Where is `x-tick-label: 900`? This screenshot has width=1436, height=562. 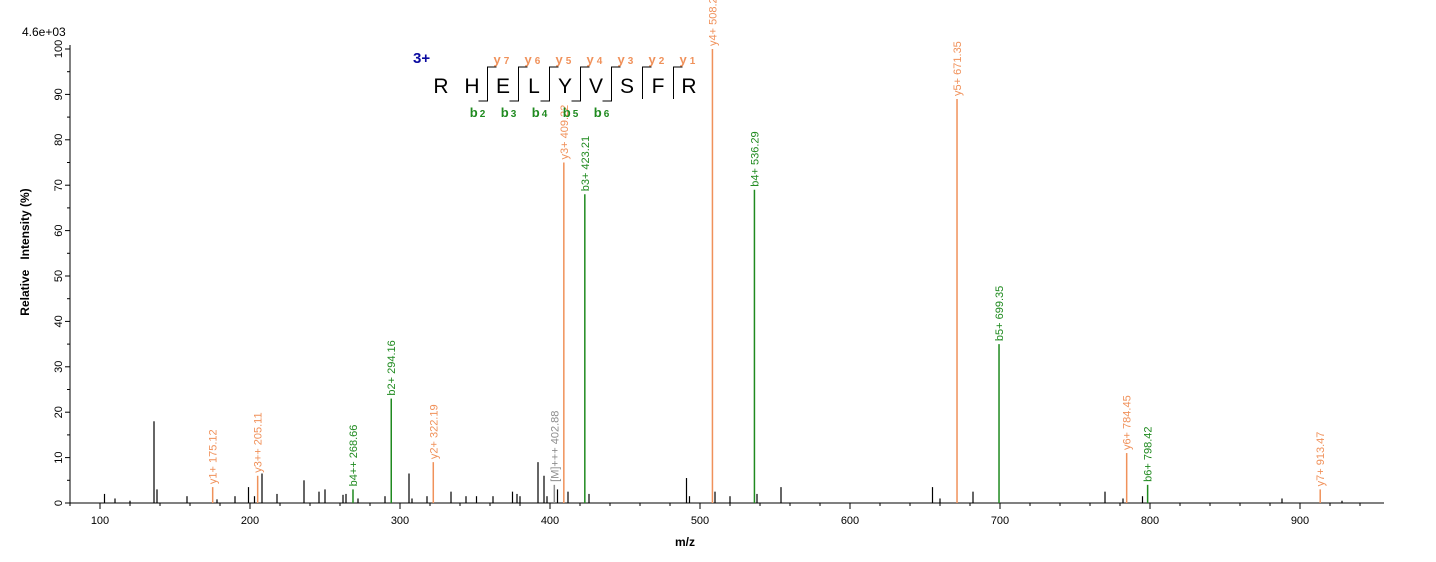
x-tick-label: 900 is located at coordinates (1300, 521).